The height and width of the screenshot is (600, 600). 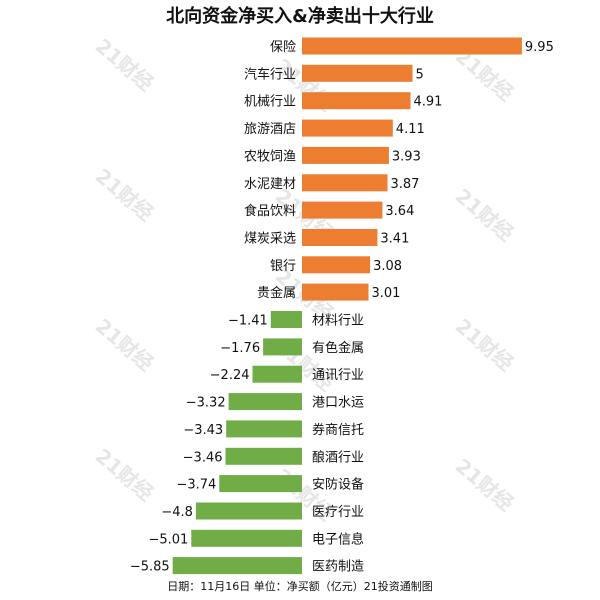 What do you see at coordinates (168, 539) in the screenshot?
I see `value-label-19: −5.01` at bounding box center [168, 539].